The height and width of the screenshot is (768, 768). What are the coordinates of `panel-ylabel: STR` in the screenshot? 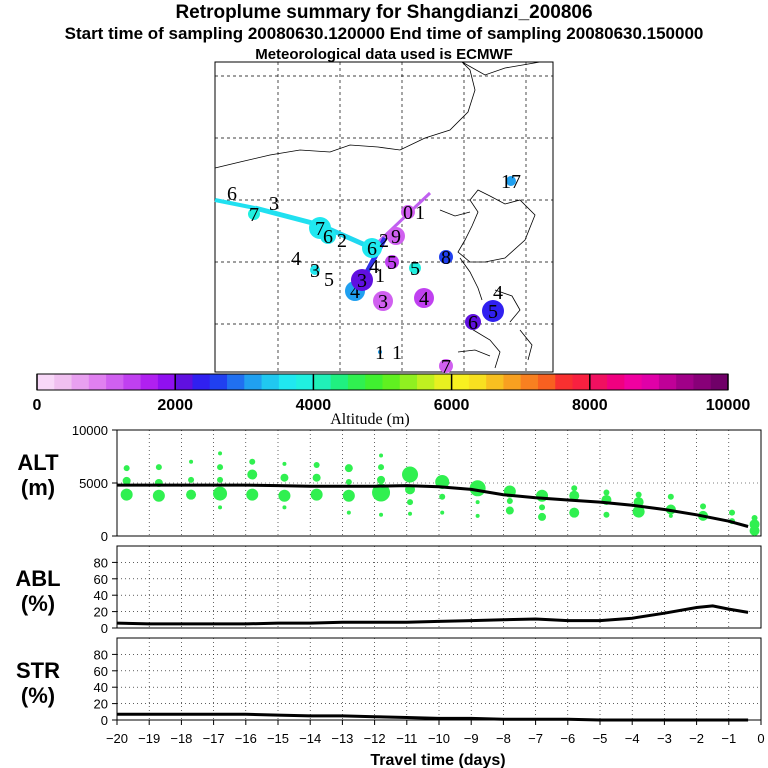 It's located at (38, 670).